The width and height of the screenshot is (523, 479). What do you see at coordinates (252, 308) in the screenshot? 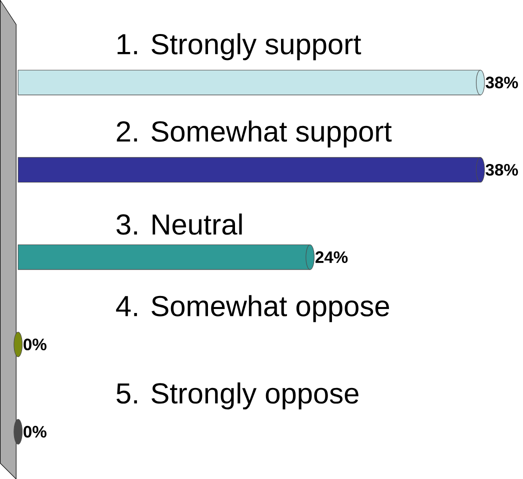
I see `y-tick-label: 4. Somewhat oppose` at bounding box center [252, 308].